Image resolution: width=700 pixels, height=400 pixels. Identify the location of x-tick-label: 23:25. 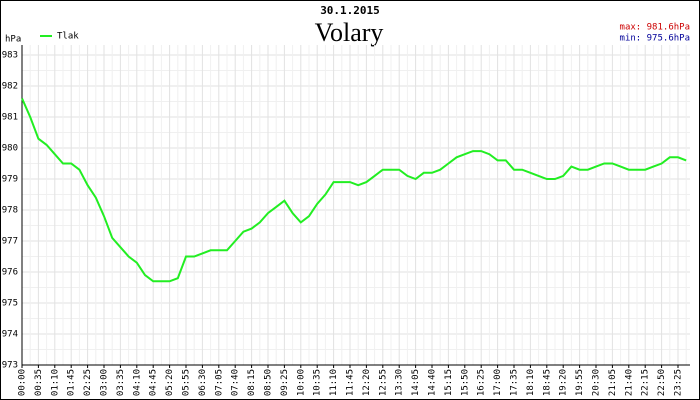
(679, 382).